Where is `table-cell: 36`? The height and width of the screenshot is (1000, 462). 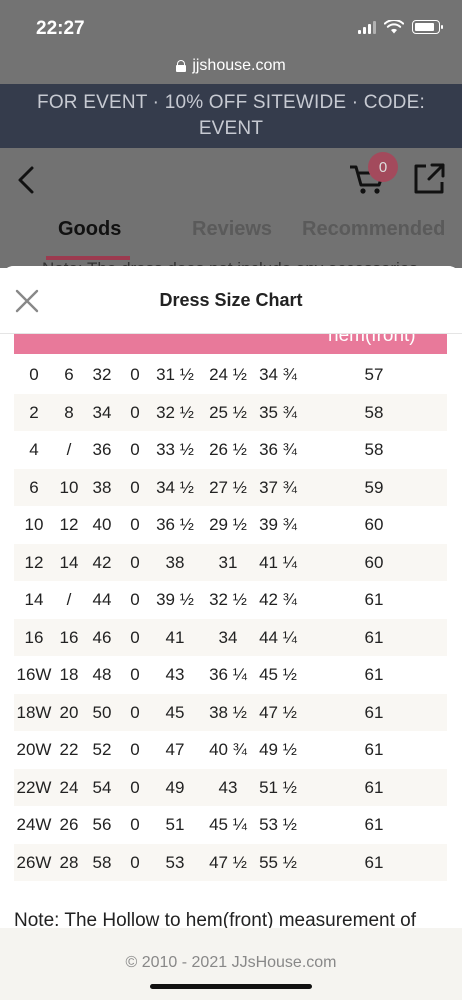 table-cell: 36 is located at coordinates (102, 449).